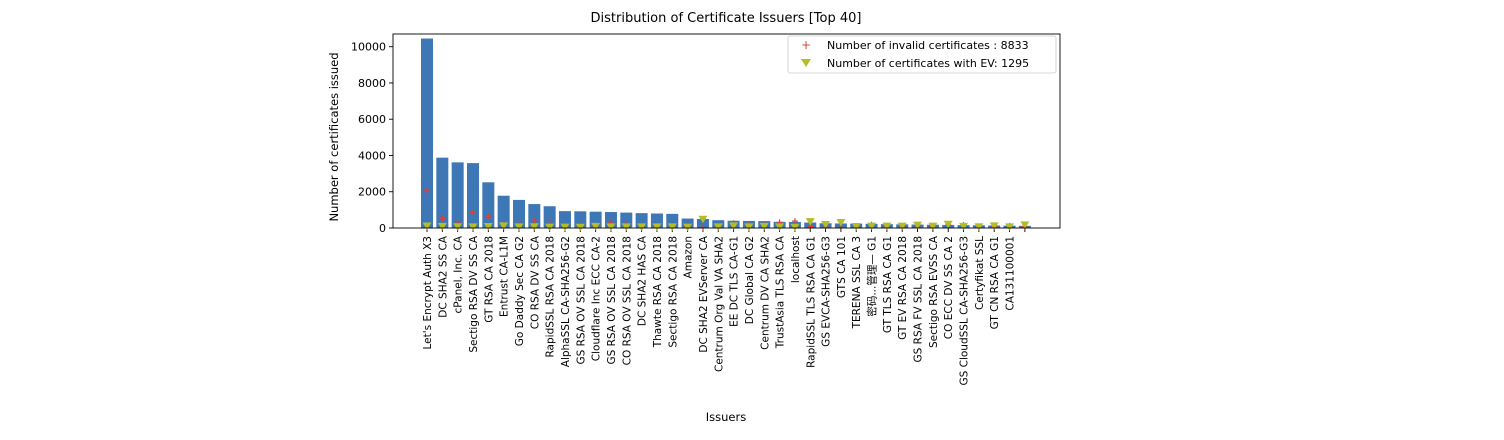 The image size is (1504, 440). Describe the element at coordinates (535, 282) in the screenshot. I see `x-tick-label: CO RSA DV SS CA` at that location.